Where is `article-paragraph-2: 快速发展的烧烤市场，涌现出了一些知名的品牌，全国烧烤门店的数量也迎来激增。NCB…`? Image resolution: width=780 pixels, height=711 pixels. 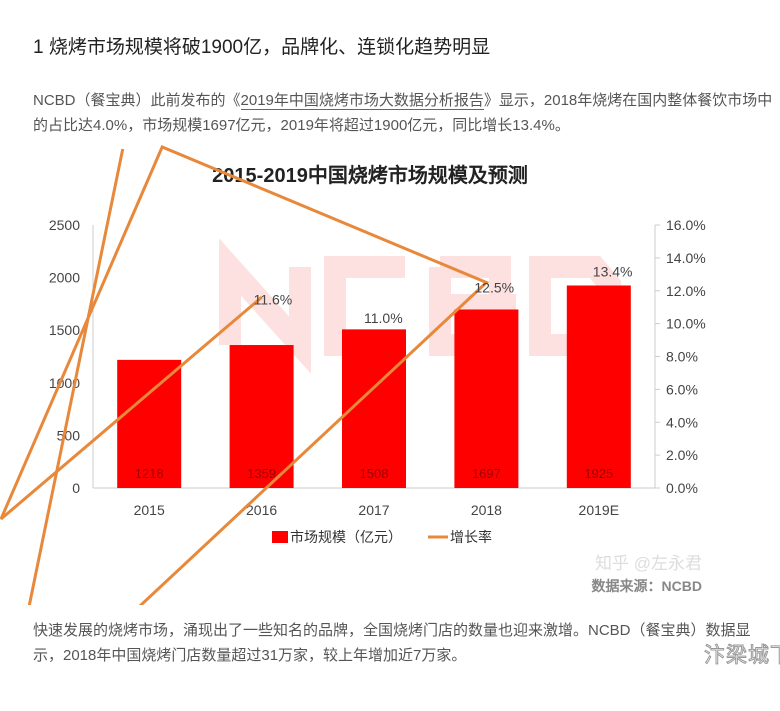 article-paragraph-2: 快速发展的烧烤市场，涌现出了一些知名的品牌，全国烧烤门店的数量也迎来激增。NCB… is located at coordinates (392, 643).